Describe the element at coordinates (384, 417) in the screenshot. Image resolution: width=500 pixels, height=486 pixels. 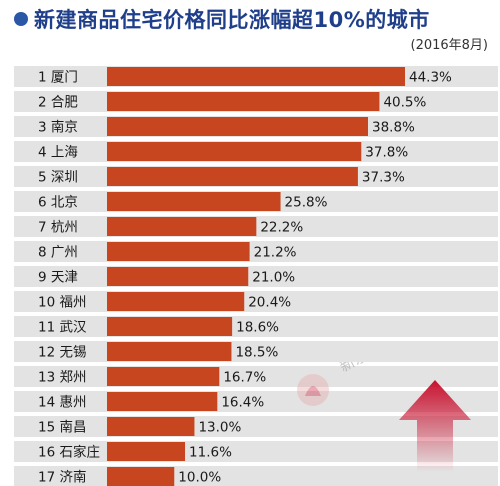
I see `watermark: 新京报新媒体出品` at that location.